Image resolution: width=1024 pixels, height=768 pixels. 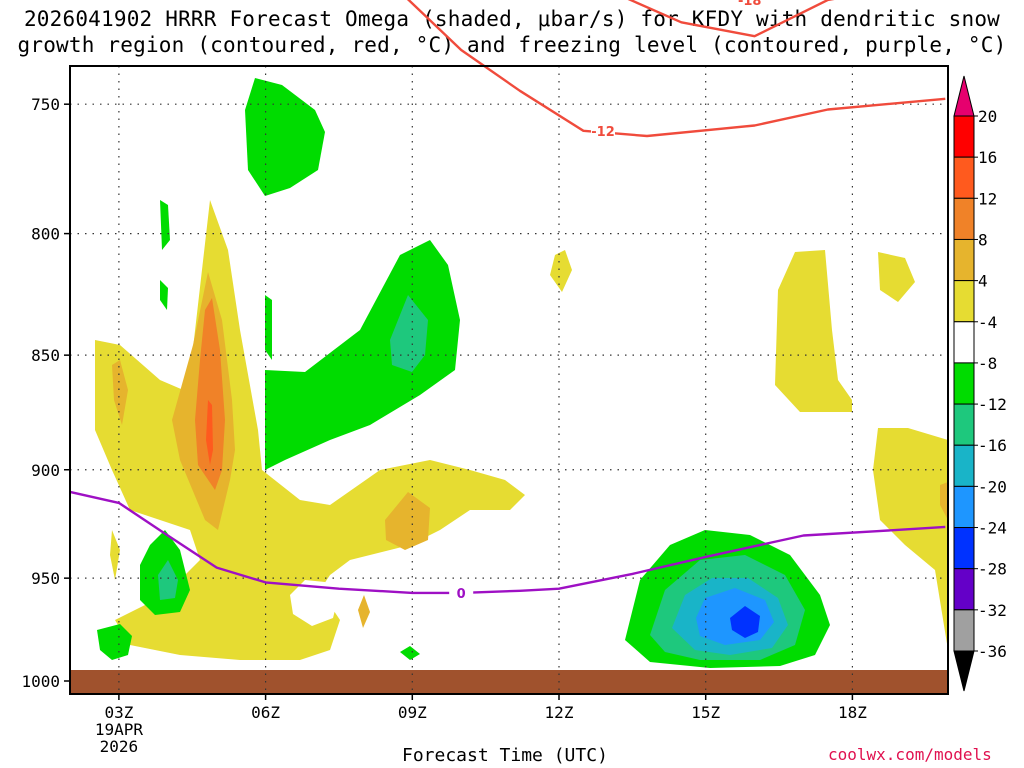 I want to click on ground-band, so click(x=509, y=682).